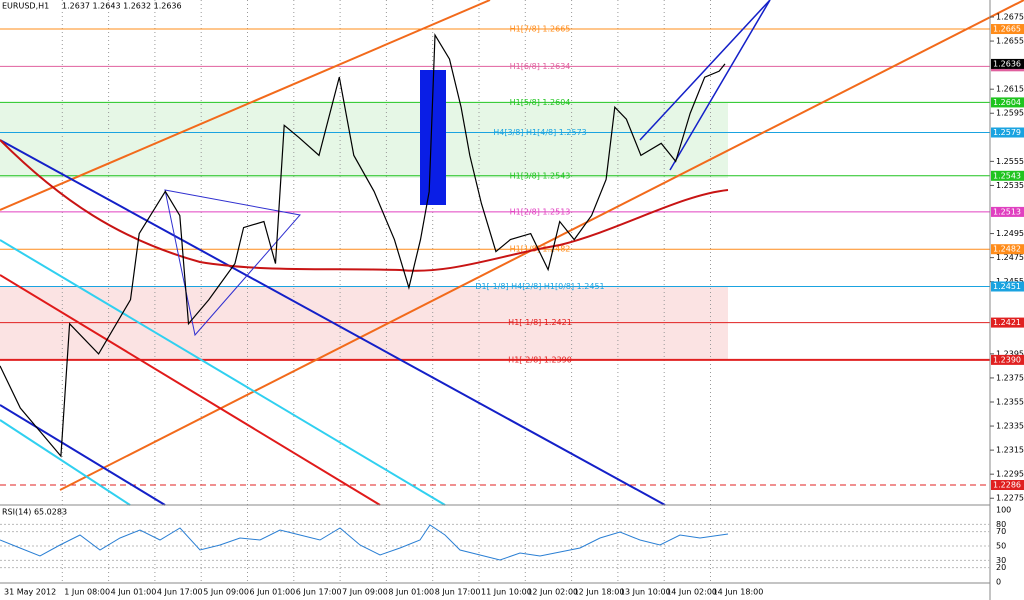  What do you see at coordinates (1010, 474) in the screenshot?
I see `price-tick-label: 1.2295` at bounding box center [1010, 474].